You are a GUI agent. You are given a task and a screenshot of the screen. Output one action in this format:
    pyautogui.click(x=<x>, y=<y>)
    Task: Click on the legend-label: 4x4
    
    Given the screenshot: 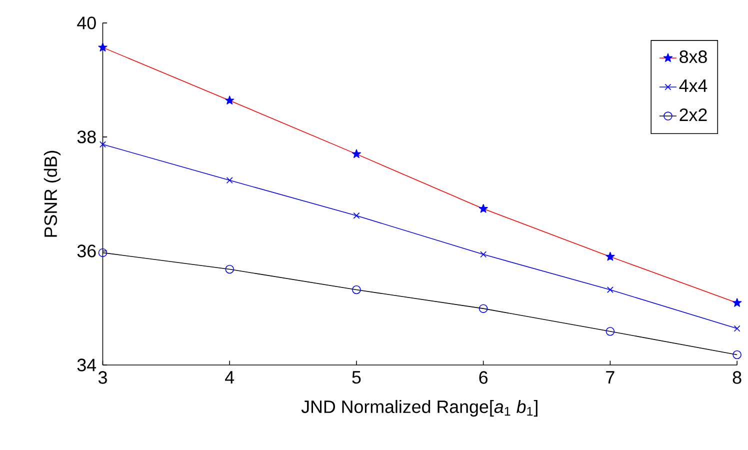 What is the action you would take?
    pyautogui.click(x=693, y=86)
    